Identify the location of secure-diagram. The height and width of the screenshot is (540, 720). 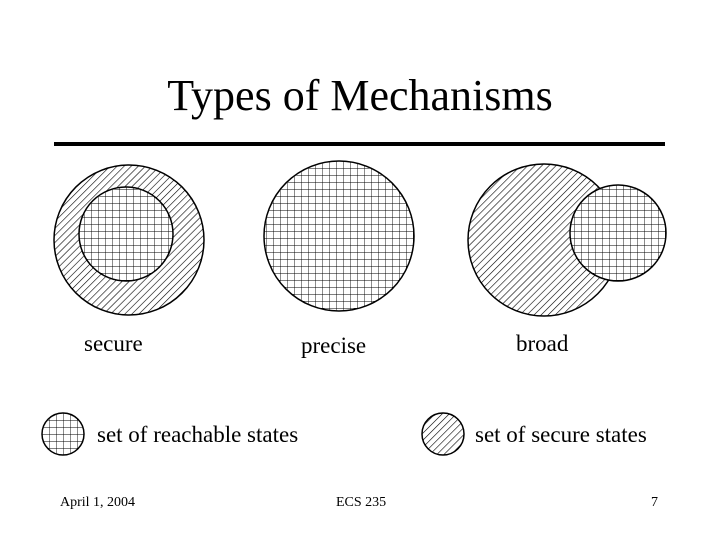
(129, 240).